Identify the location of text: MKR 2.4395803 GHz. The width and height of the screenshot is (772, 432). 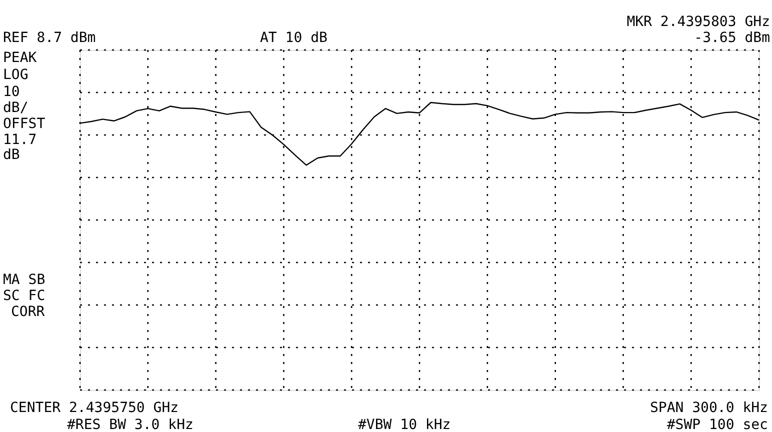
(698, 22).